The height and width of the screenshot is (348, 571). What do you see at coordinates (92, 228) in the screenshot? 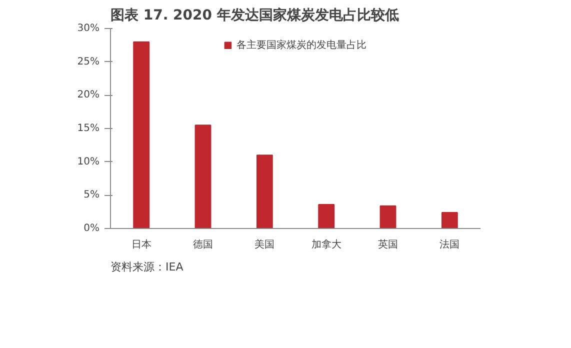
I see `y-tick-label: 0%` at bounding box center [92, 228].